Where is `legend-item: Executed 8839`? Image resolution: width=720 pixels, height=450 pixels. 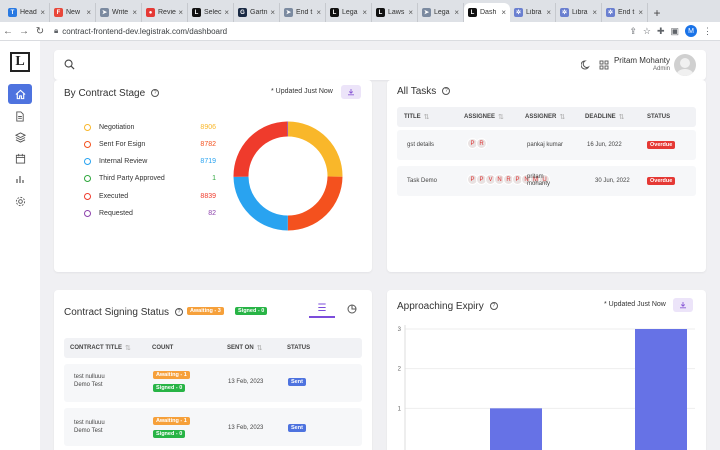
legend-item: Executed 8839 is located at coordinates (150, 196).